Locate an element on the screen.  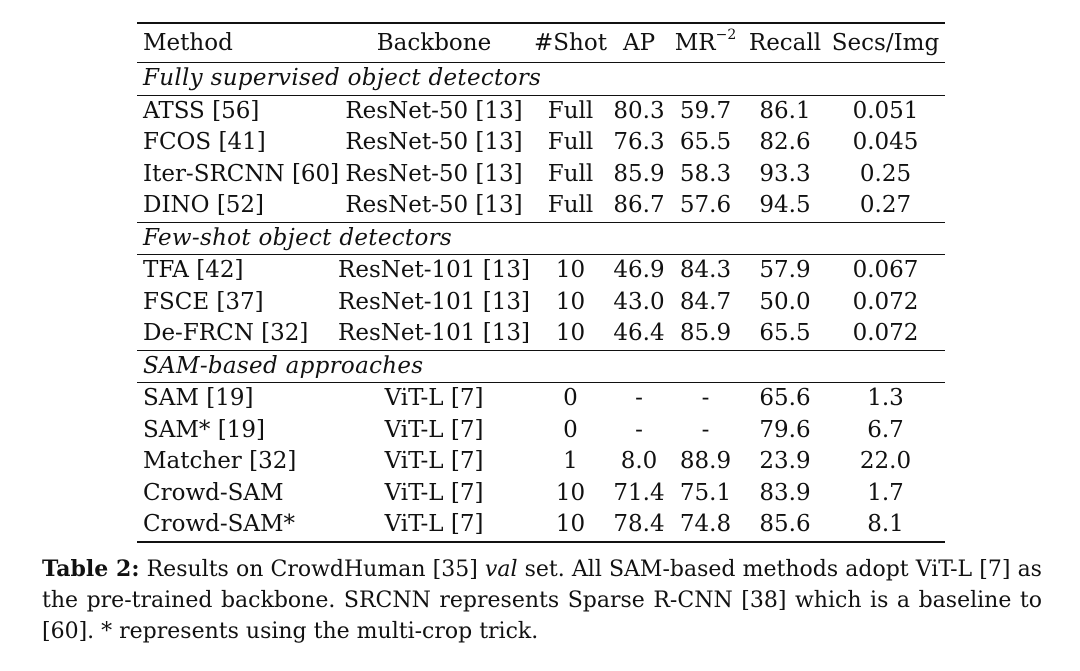
section-title: SAM-based approaches is located at coordinates (541, 366).